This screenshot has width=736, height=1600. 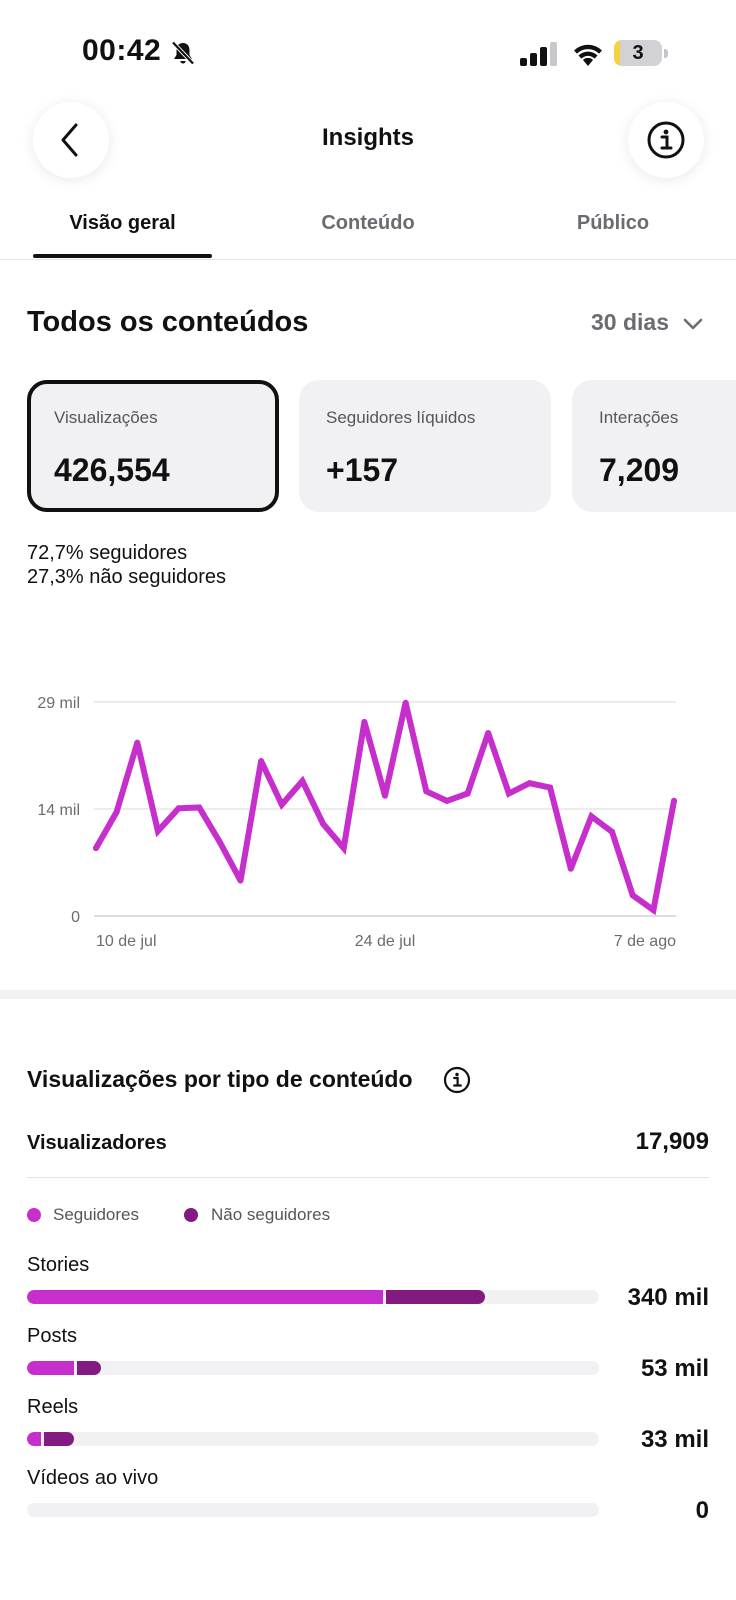 What do you see at coordinates (674, 1439) in the screenshot?
I see `content-type-value: 33 mil` at bounding box center [674, 1439].